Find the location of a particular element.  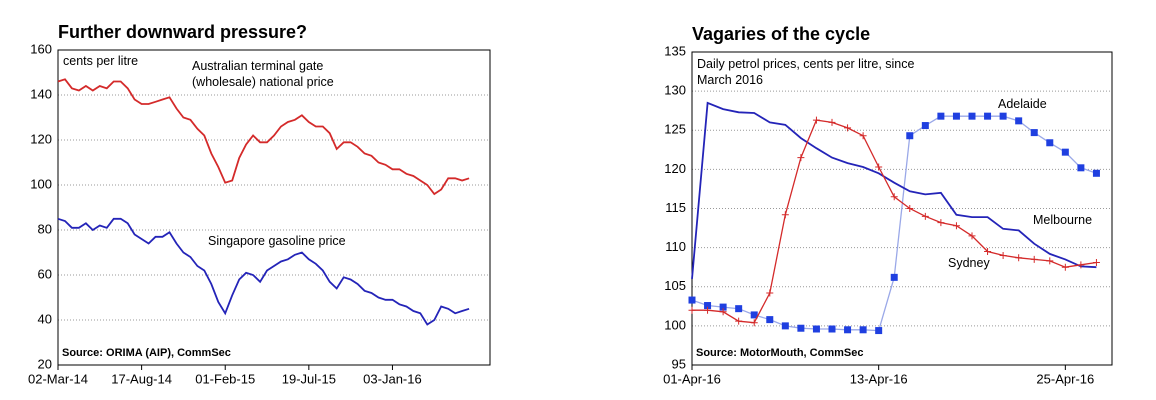

source: Source: MotorMouth, CommSec is located at coordinates (779, 353).